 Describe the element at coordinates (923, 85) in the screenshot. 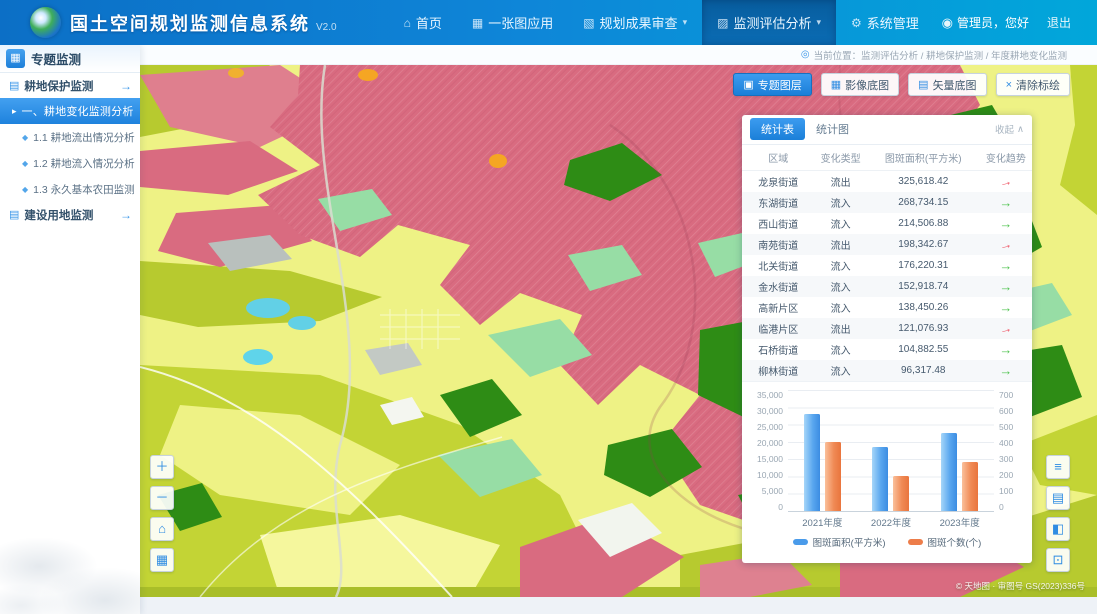

I see `vector-map-icon: ▤` at that location.